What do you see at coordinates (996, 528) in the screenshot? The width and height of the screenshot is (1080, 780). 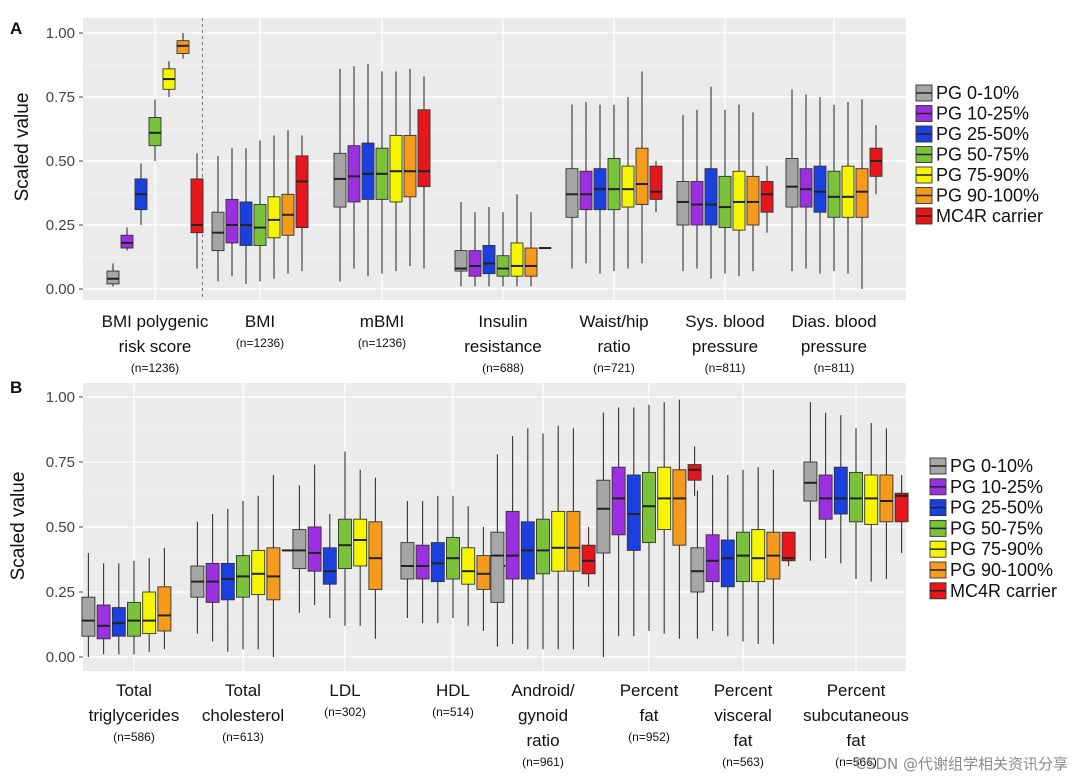 I see `legend-label: PG 50-75%` at bounding box center [996, 528].